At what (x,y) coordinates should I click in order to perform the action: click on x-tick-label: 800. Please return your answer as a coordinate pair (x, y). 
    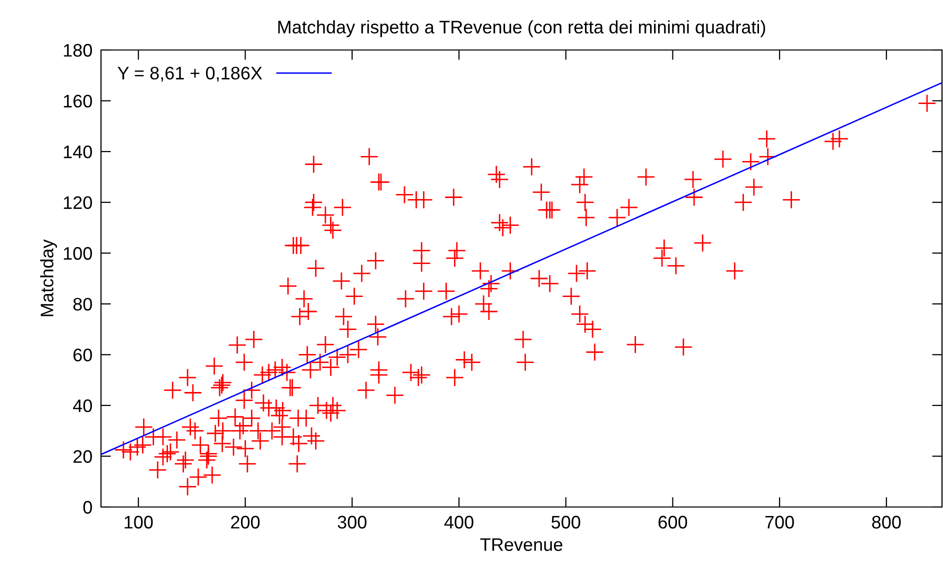
    Looking at the image, I should click on (886, 522).